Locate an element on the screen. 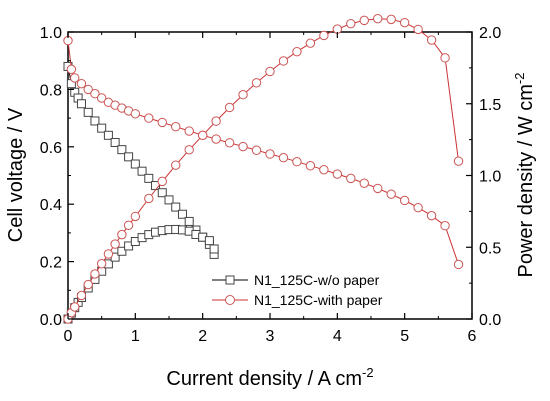 Image resolution: width=550 pixels, height=401 pixels. y-axis-right-title: Power density / W cm-2 is located at coordinates (524, 175).